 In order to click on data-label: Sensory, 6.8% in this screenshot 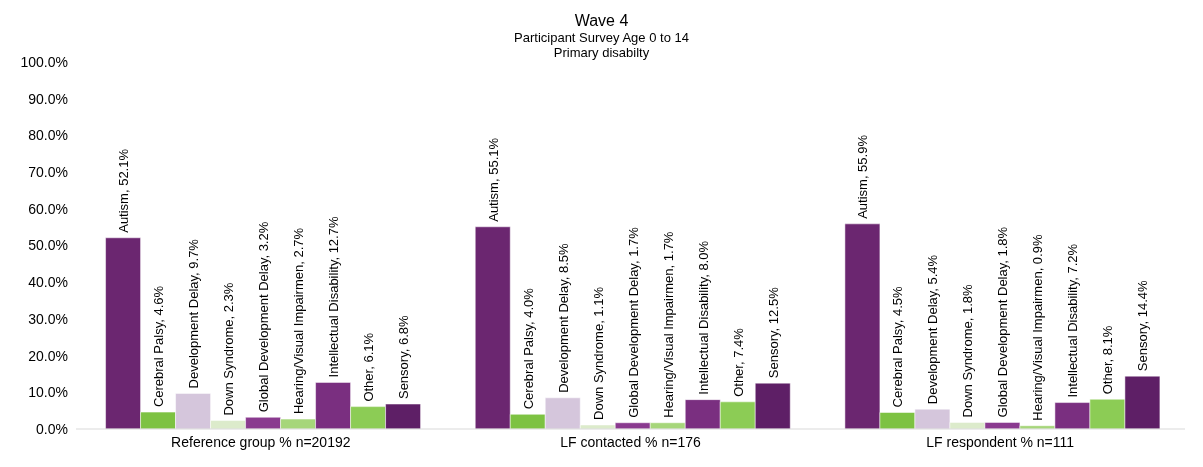, I will do `click(404, 357)`.